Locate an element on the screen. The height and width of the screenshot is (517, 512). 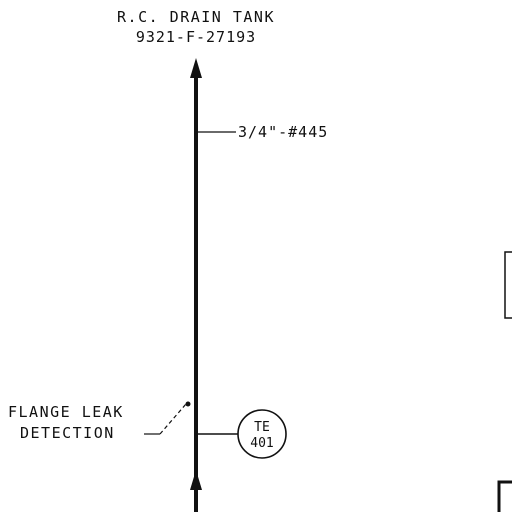
border-fragment-right-upper is located at coordinates (508, 285).